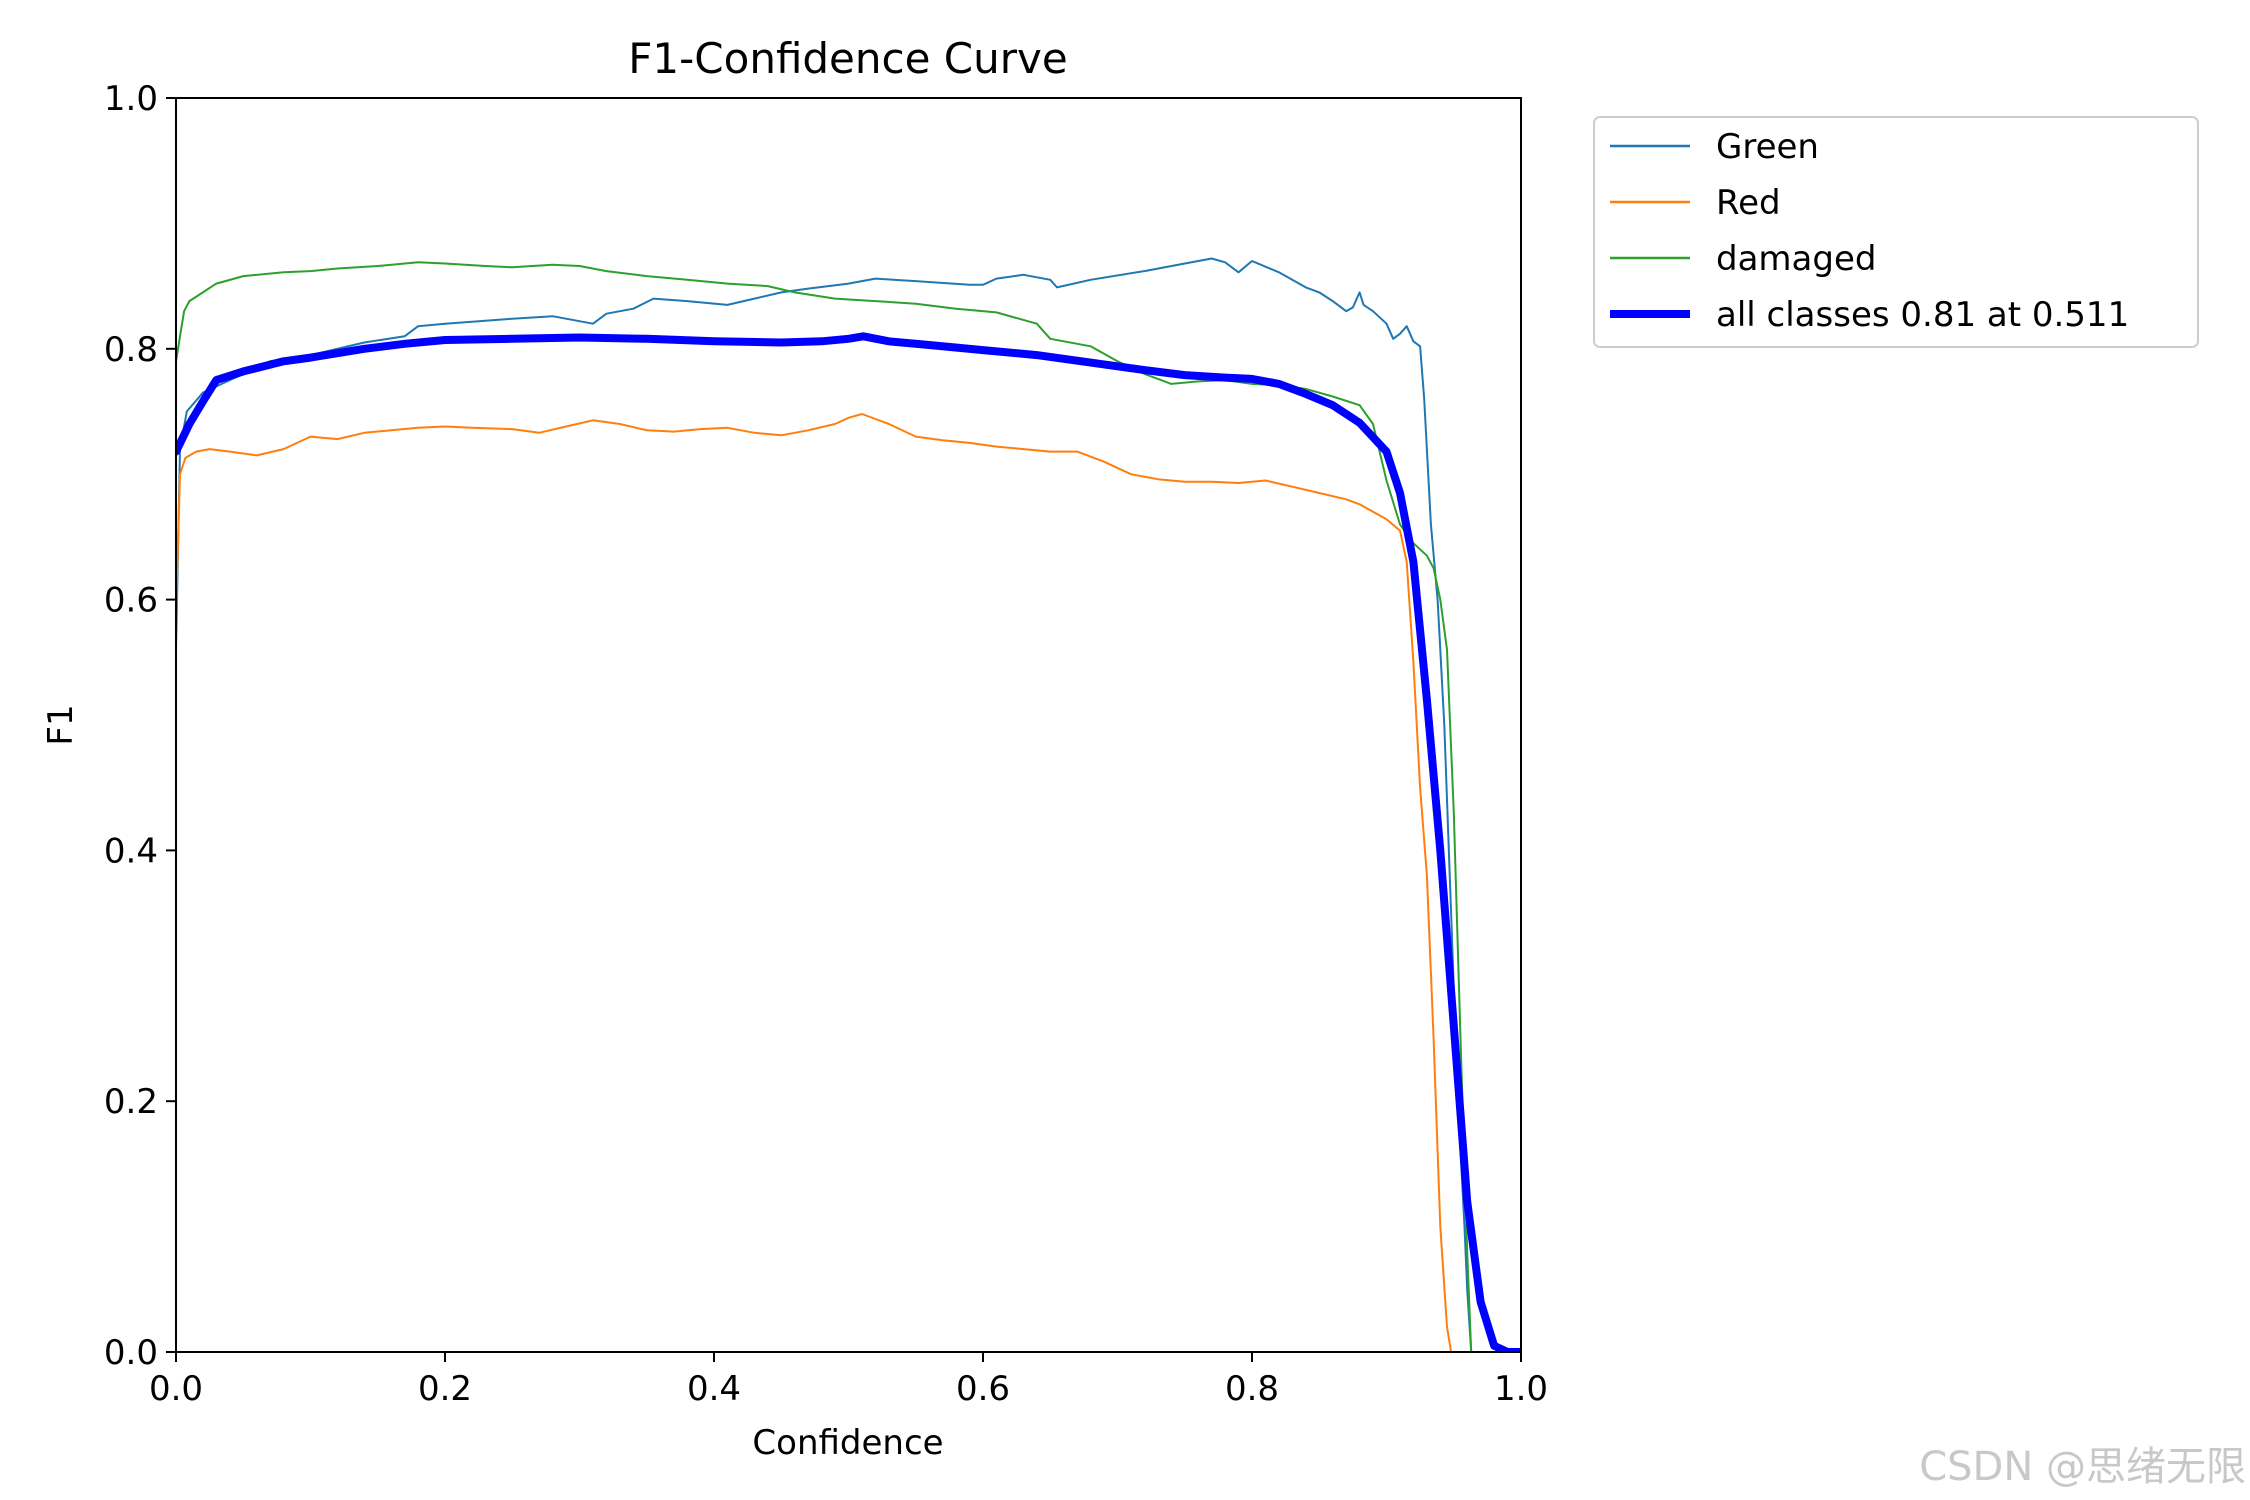 The height and width of the screenshot is (1500, 2250). What do you see at coordinates (176, 1389) in the screenshot?
I see `x-tick-label: 0.0` at bounding box center [176, 1389].